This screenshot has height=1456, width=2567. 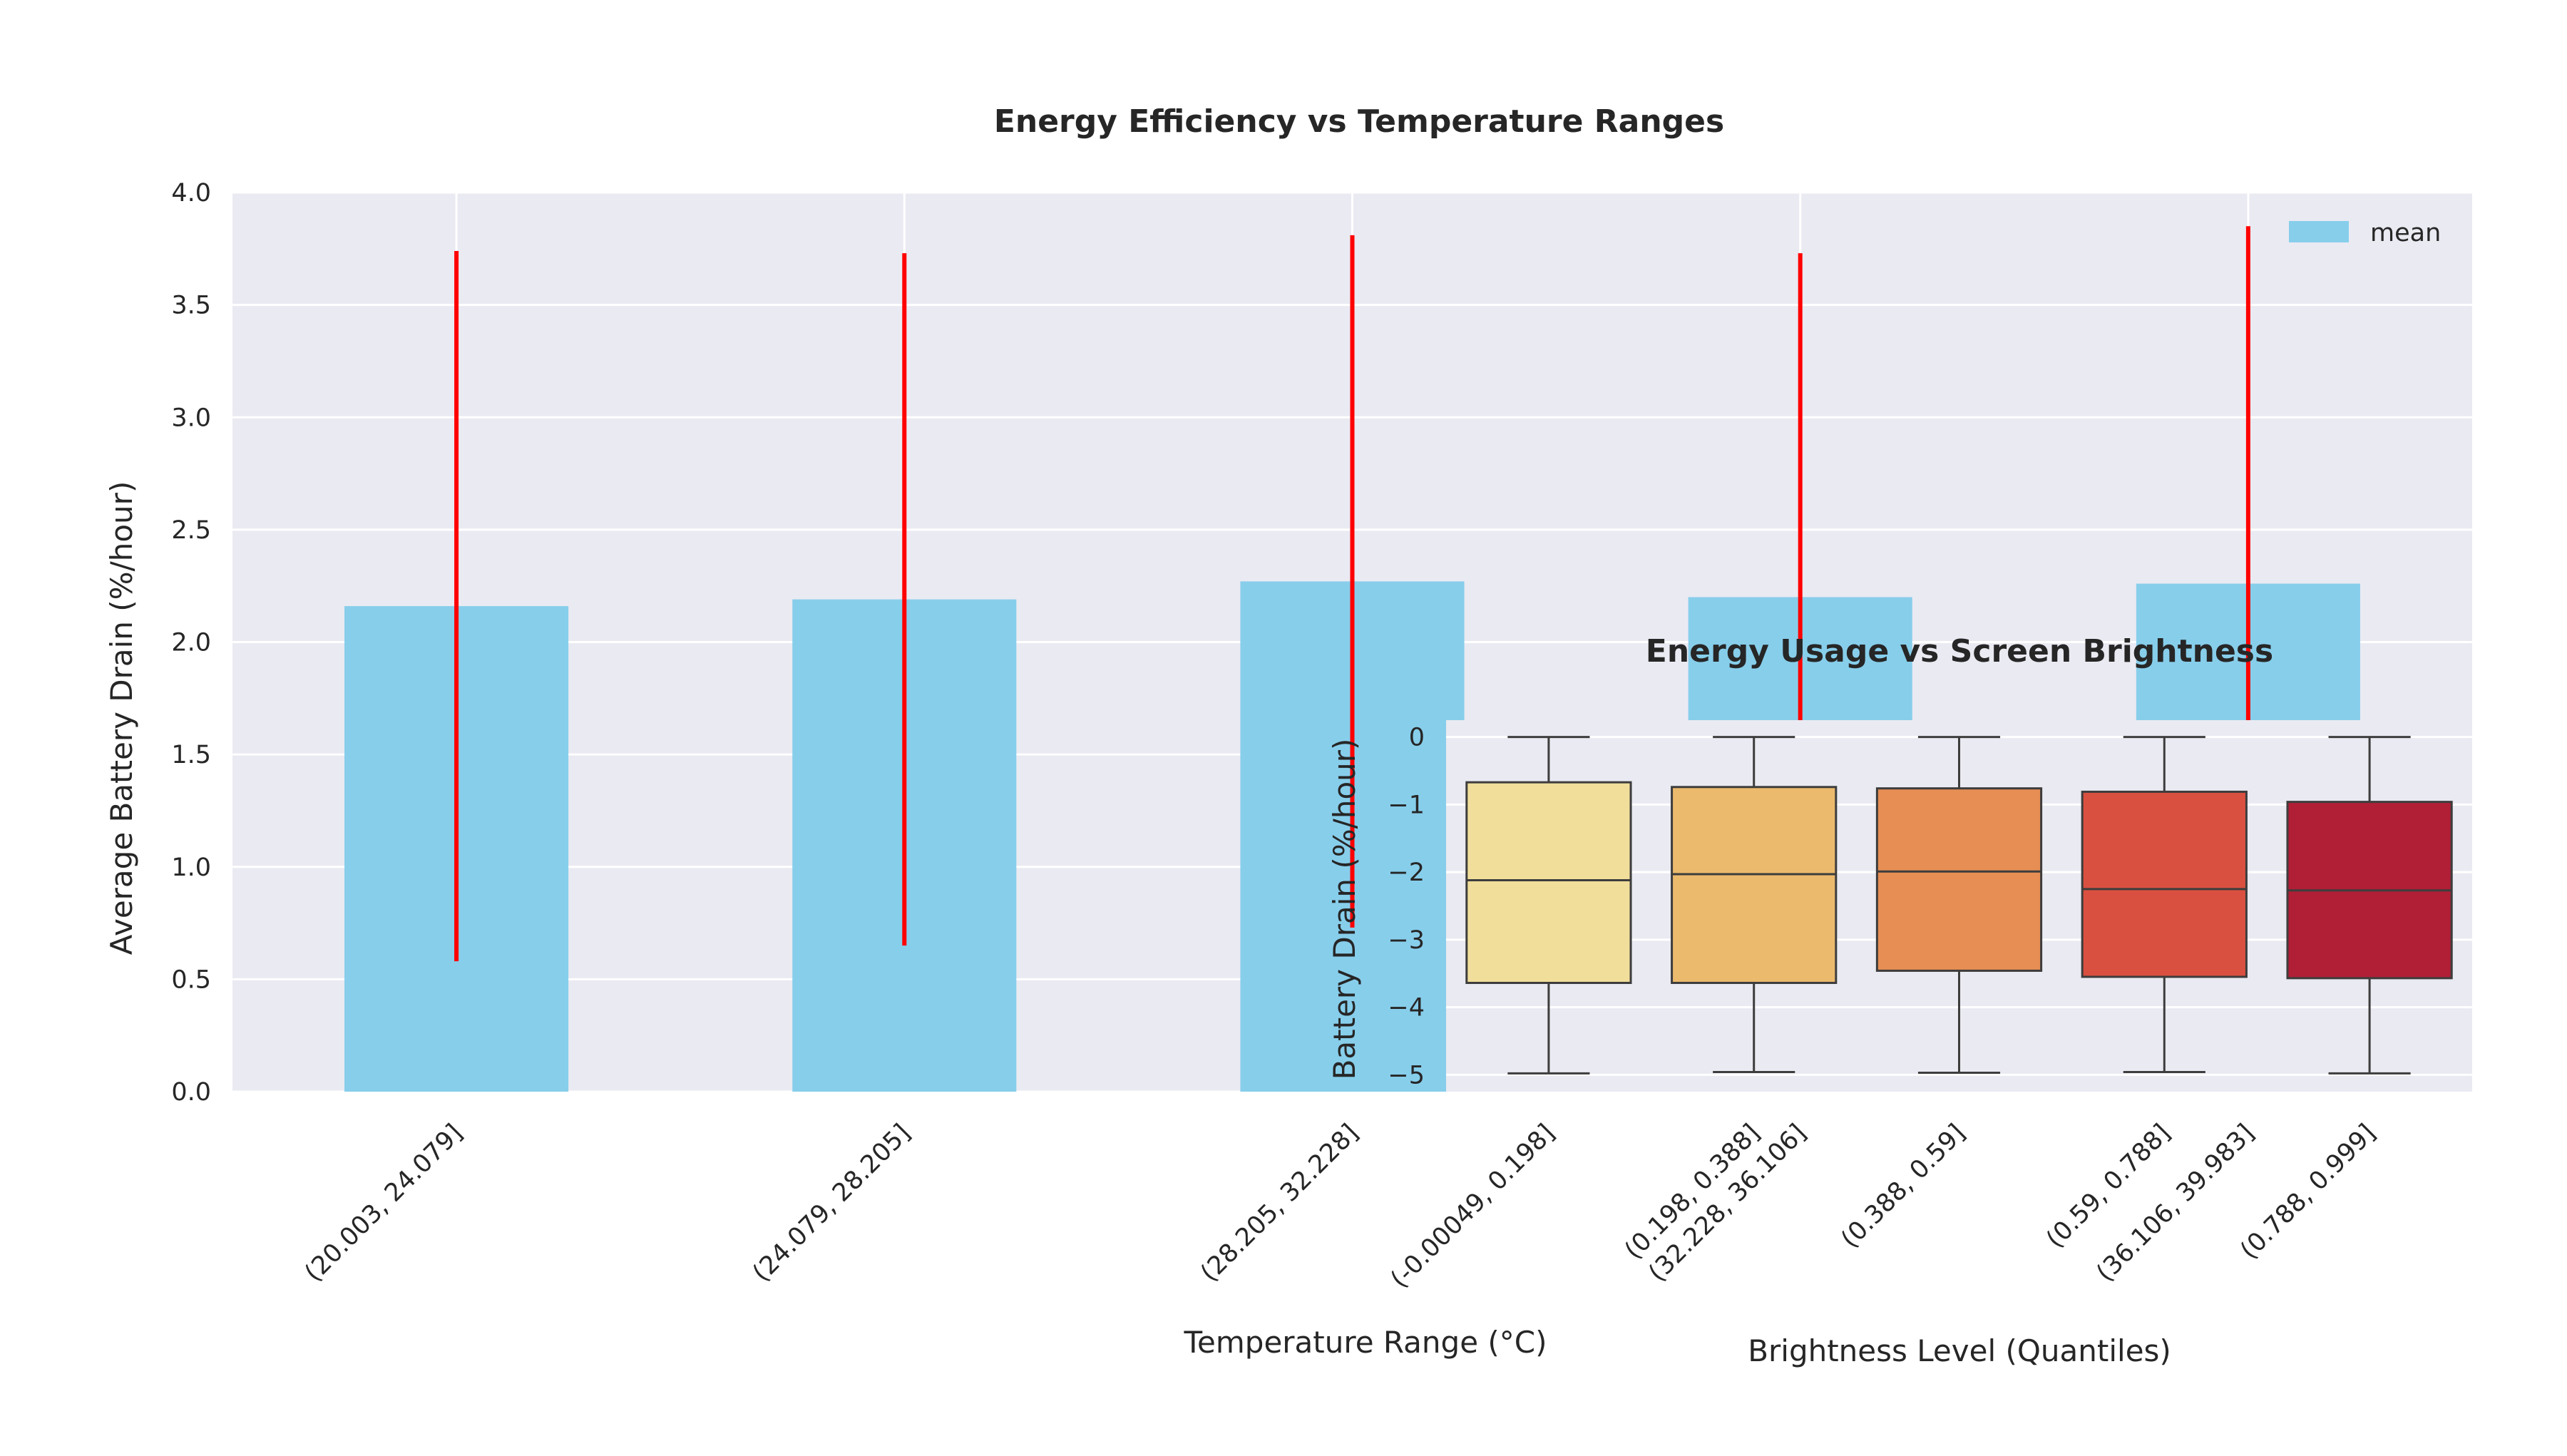 What do you see at coordinates (191, 306) in the screenshot?
I see `main-y-tick-label: 3.5` at bounding box center [191, 306].